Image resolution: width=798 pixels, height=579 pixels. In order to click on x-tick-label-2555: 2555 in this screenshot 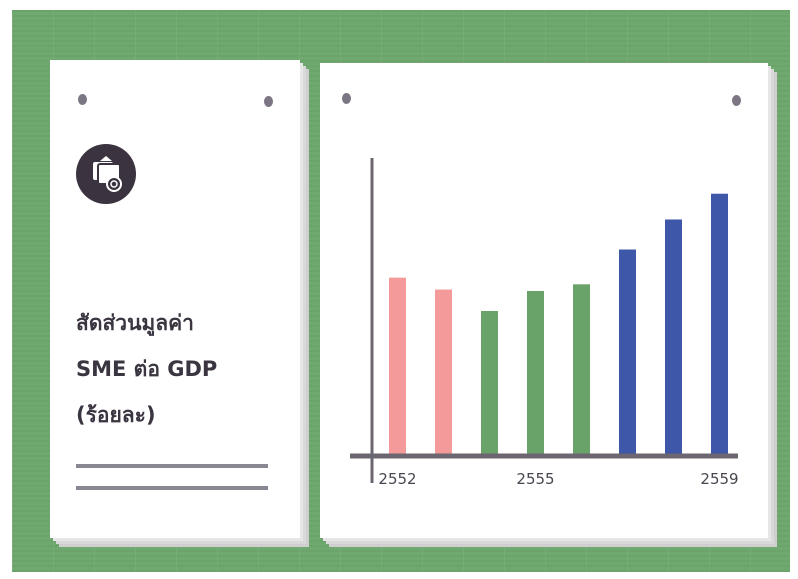, I will do `click(535, 479)`.